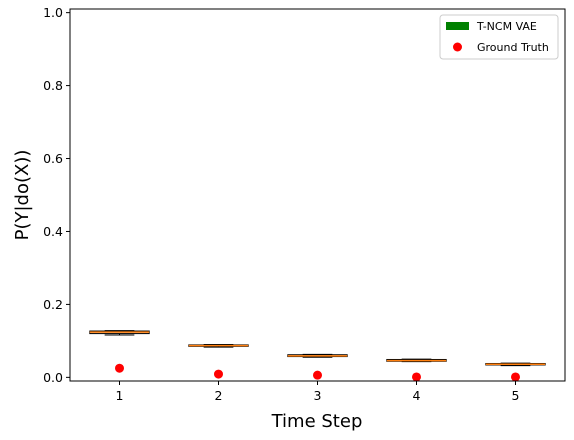 The height and width of the screenshot is (440, 574). What do you see at coordinates (317, 421) in the screenshot?
I see `x-axis-title: Time Step` at bounding box center [317, 421].